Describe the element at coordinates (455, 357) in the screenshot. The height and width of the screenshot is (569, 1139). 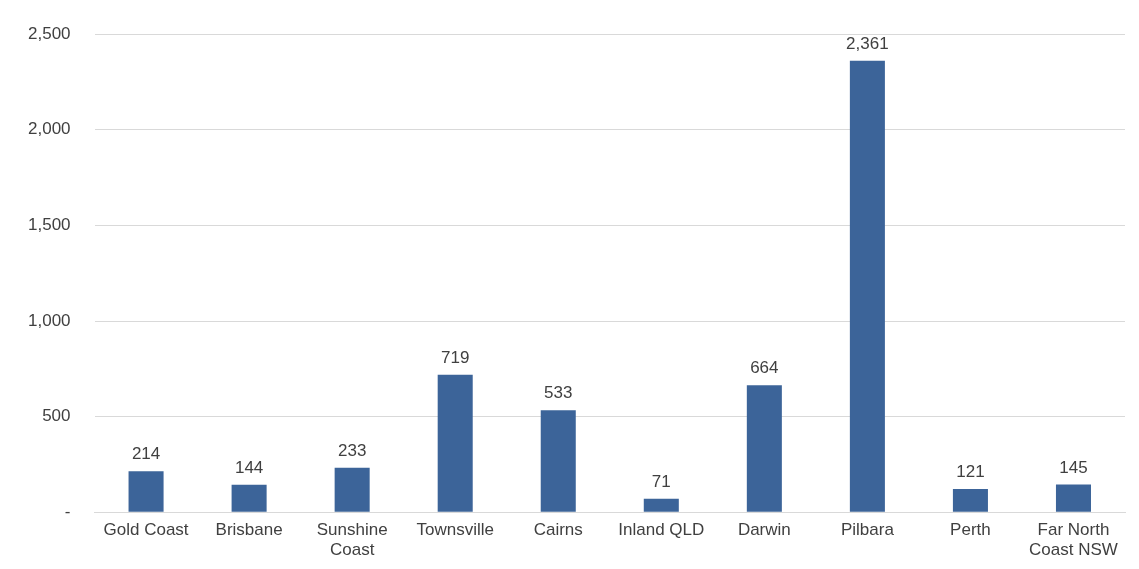
I see `data-label: 719` at that location.